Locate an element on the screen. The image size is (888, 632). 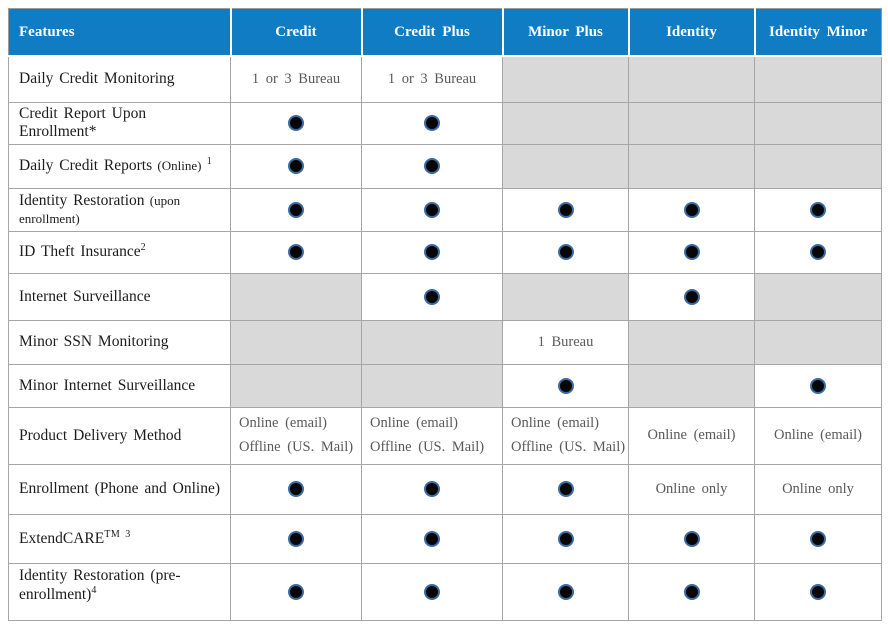
column-header-label: Identity Minor is located at coordinates (818, 31).